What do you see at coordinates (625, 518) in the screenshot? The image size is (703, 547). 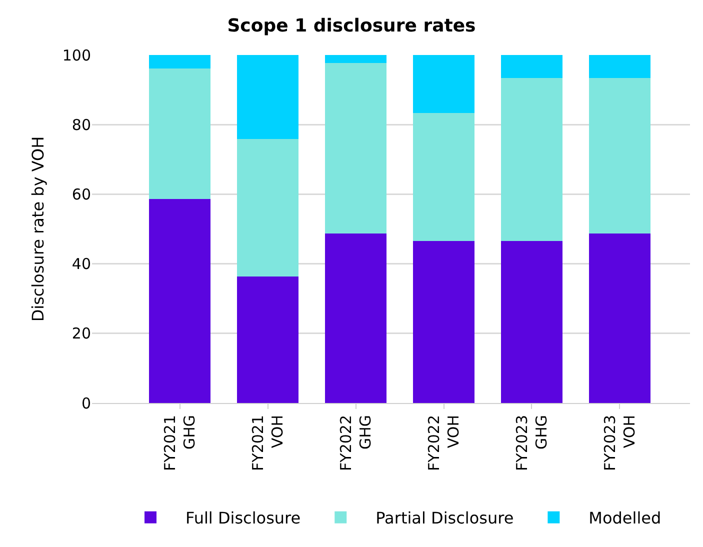 I see `legend-label: Modelled` at bounding box center [625, 518].